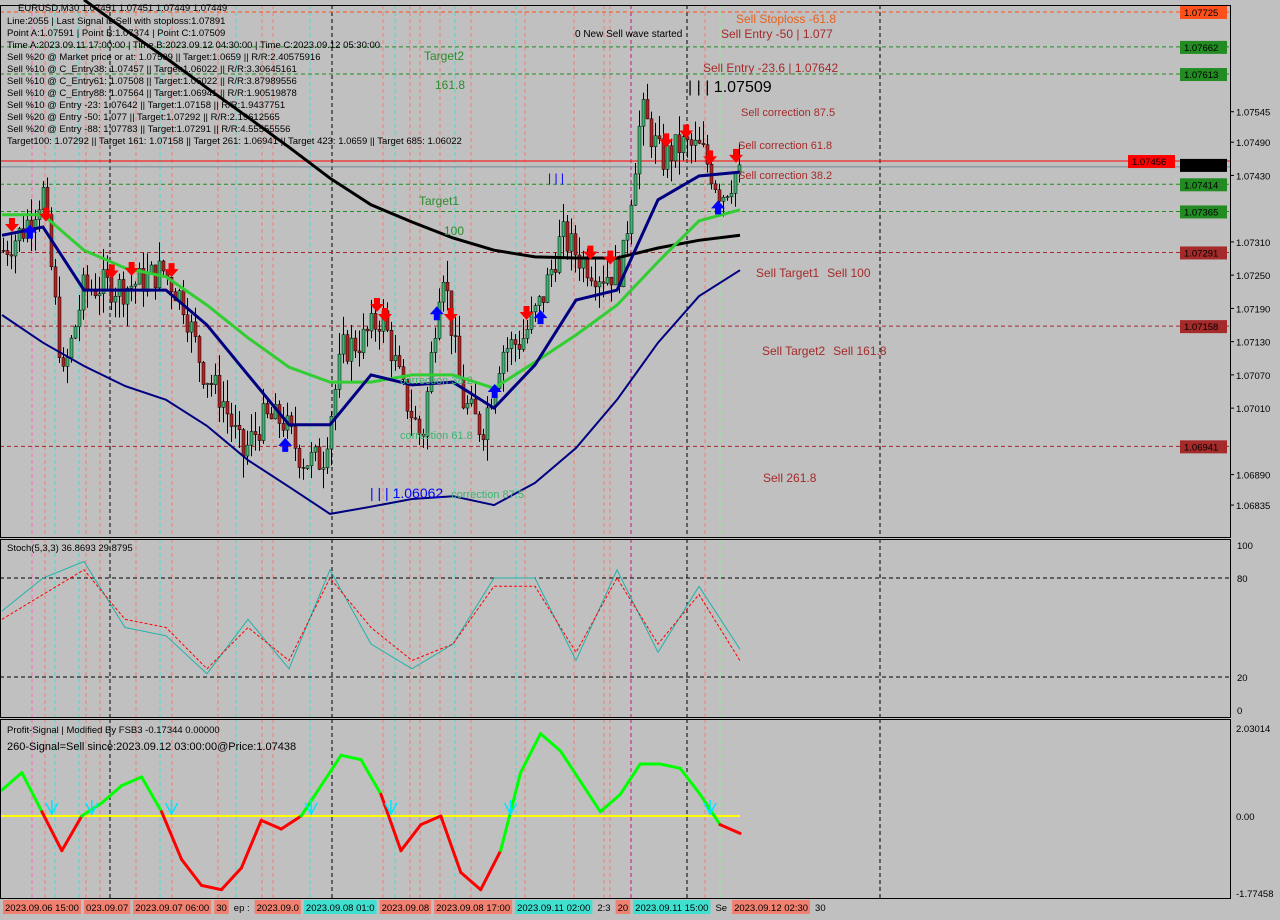 Image resolution: width=1280 pixels, height=920 pixels. I want to click on profit-signal-panel, so click(371, 812).